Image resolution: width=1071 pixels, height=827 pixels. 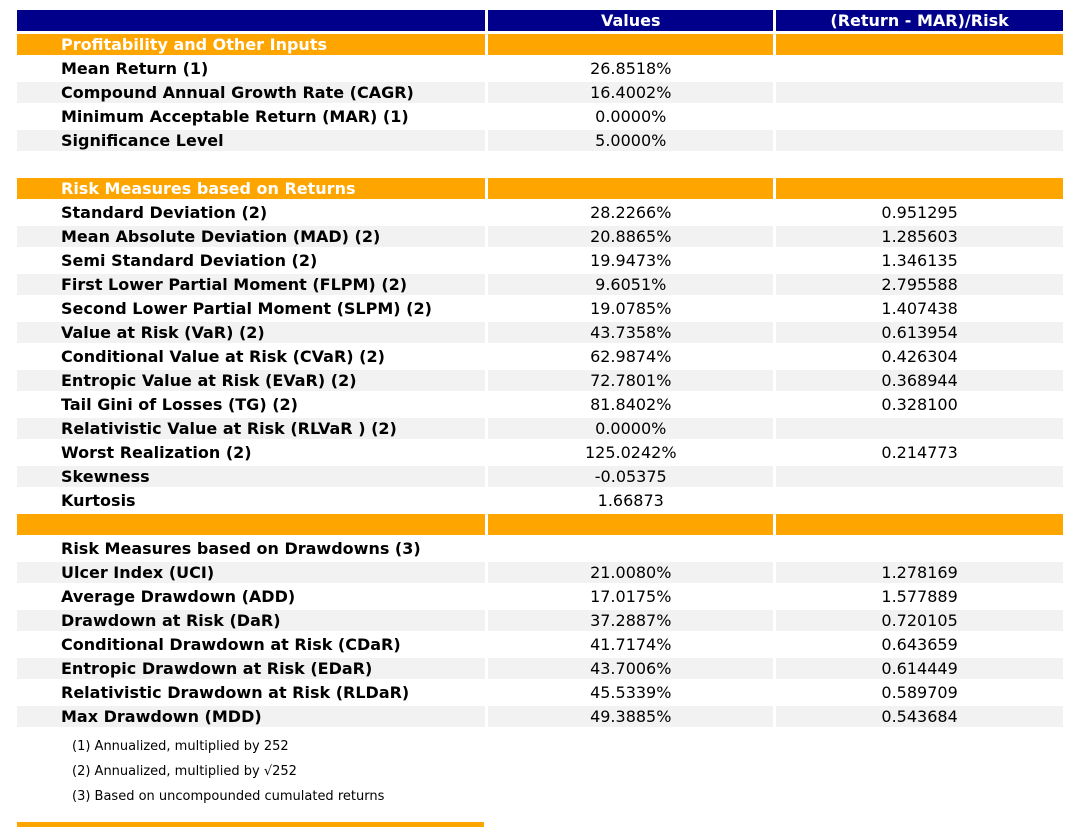 What do you see at coordinates (540, 452) in the screenshot?
I see `table-row: Worst Realization (2) 125.0242% 0.214773` at bounding box center [540, 452].